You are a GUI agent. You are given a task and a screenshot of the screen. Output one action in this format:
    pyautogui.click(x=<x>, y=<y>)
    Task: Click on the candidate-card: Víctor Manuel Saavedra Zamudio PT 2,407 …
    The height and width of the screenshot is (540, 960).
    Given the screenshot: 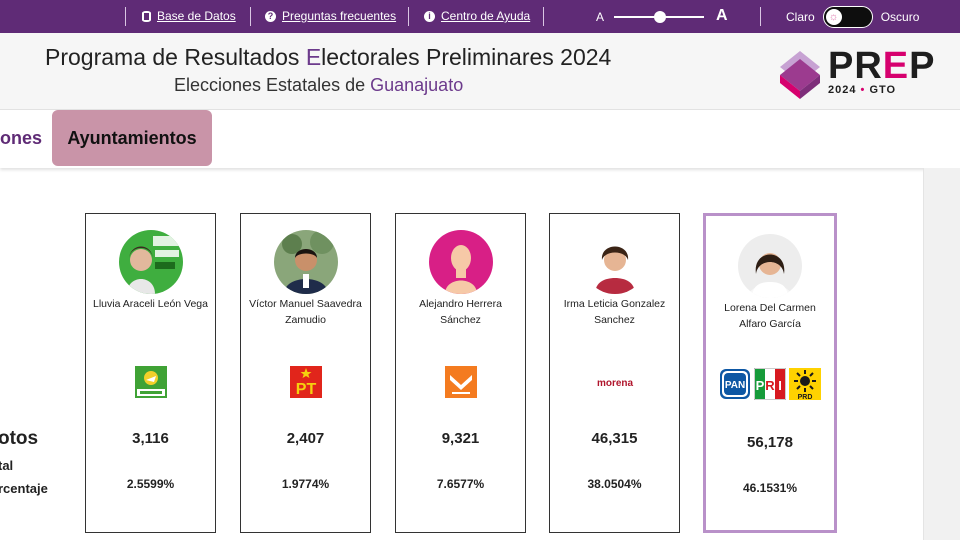 What is the action you would take?
    pyautogui.click(x=305, y=373)
    